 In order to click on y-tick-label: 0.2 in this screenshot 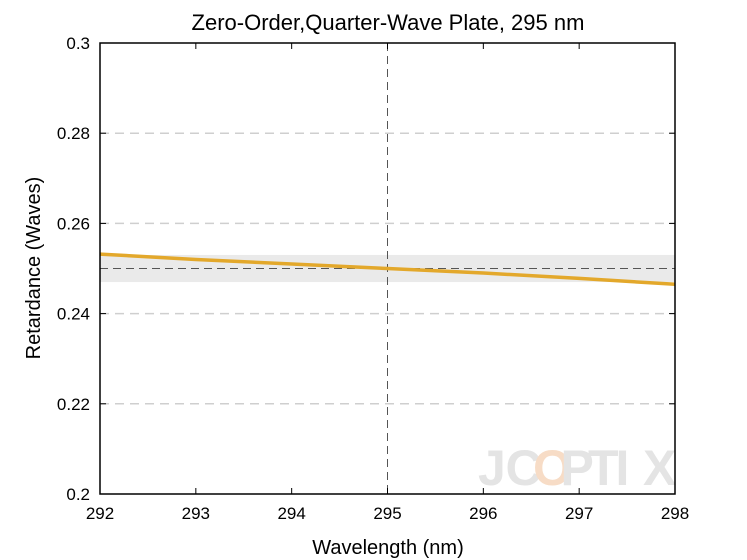, I will do `click(78, 494)`.